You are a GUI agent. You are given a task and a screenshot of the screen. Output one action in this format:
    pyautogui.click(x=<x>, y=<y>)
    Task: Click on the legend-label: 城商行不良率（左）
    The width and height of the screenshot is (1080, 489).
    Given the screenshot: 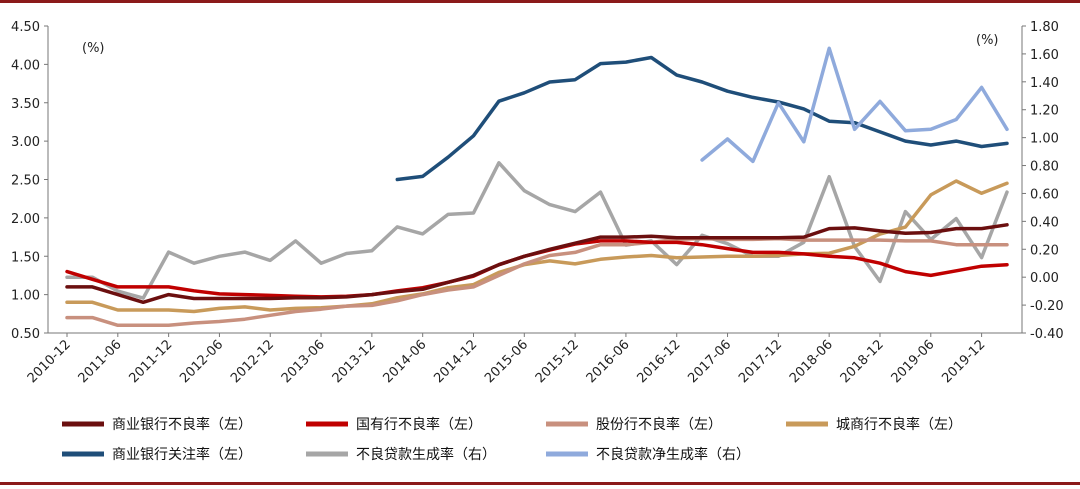 What is the action you would take?
    pyautogui.click(x=899, y=424)
    